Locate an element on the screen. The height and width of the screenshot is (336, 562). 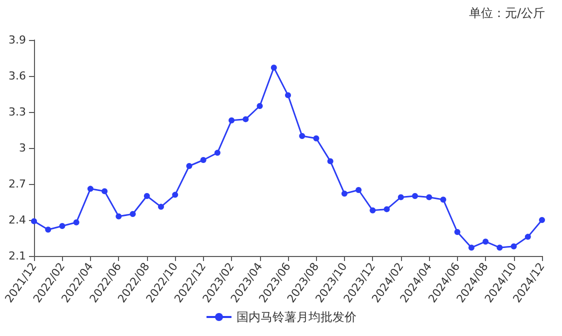
chart-subtitle: 单位：元/公斤 is located at coordinates (507, 13).